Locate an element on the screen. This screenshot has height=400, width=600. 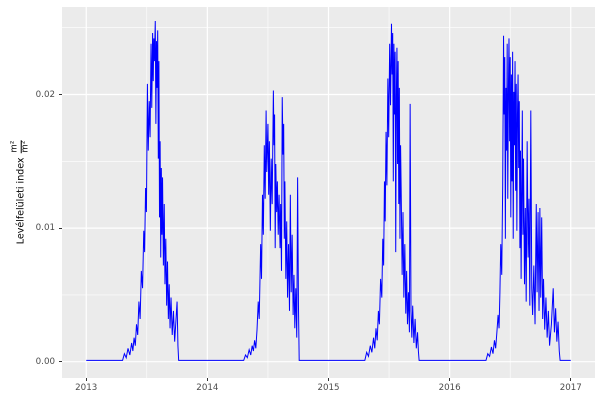
y-axis-unit-fraction: m² m² is located at coordinates (21, 146).